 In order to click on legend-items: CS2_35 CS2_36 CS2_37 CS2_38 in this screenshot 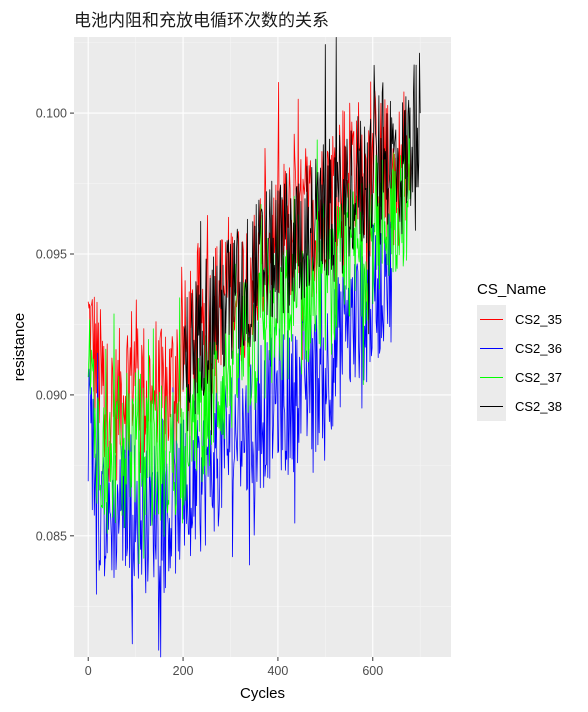, I will do `click(519, 363)`.